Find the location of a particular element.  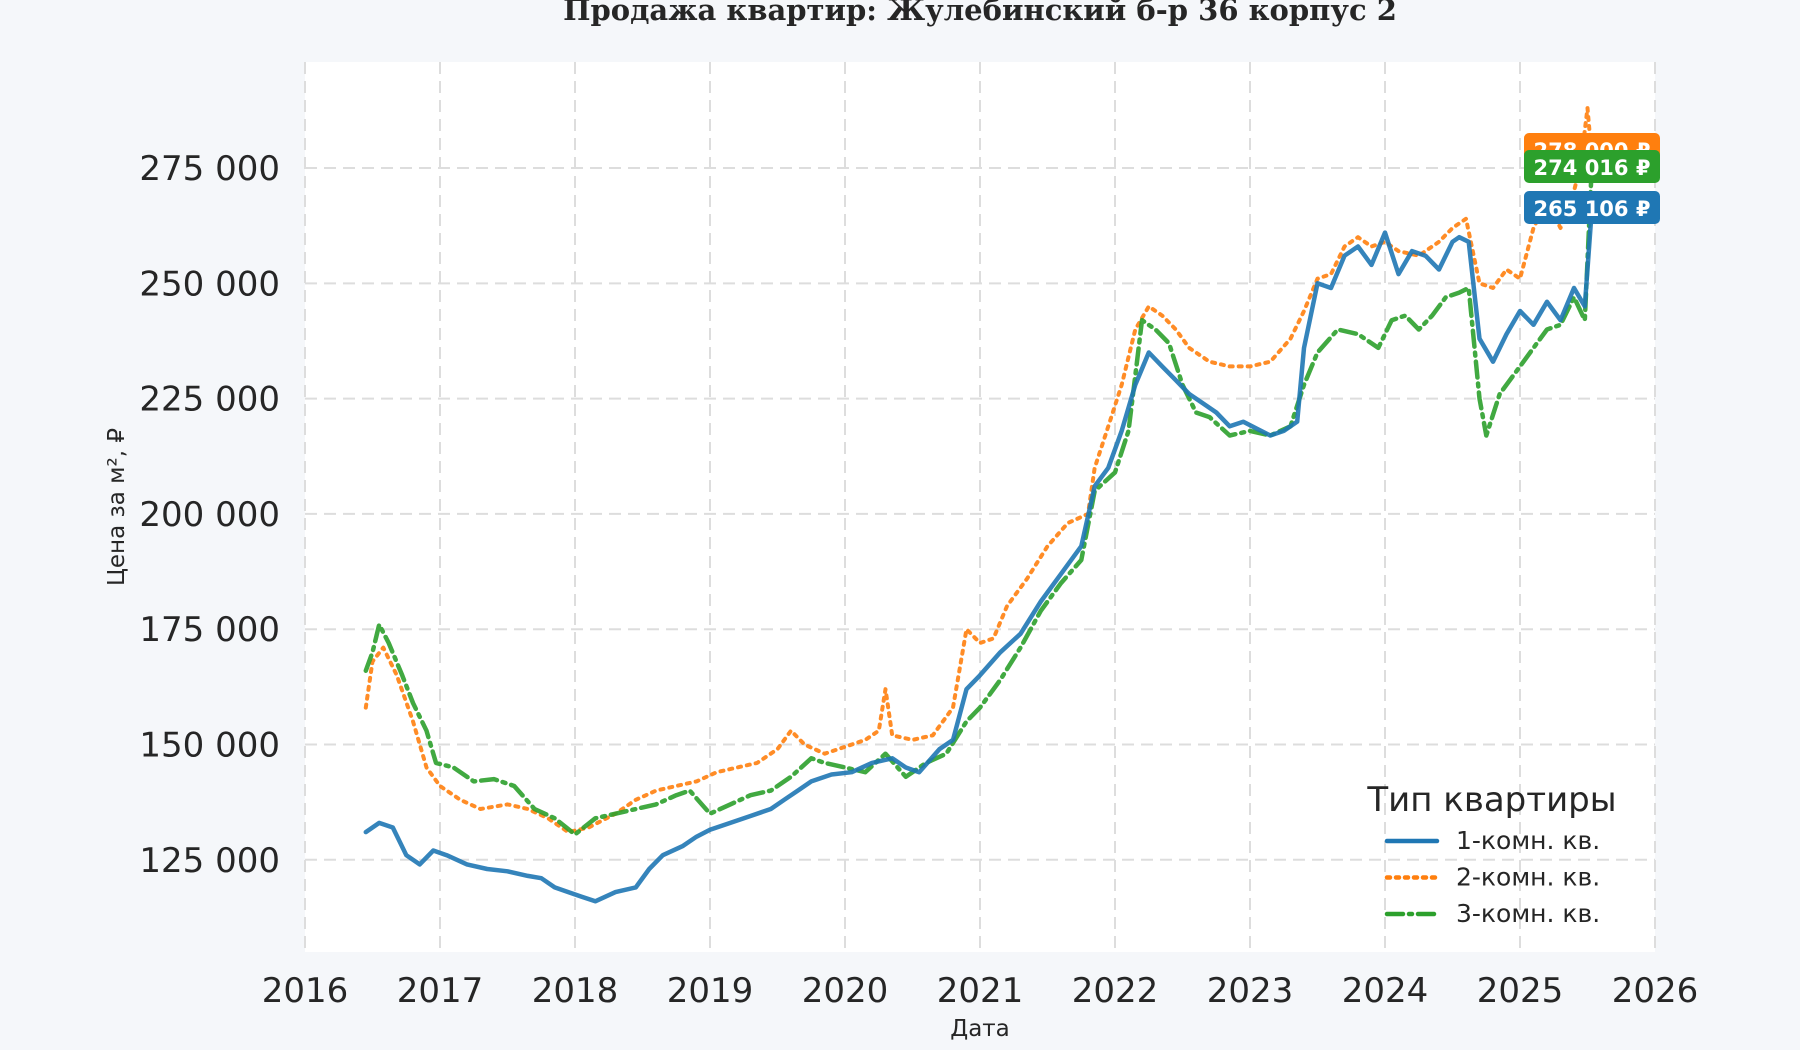

y-tick-label: 175 000 is located at coordinates (209, 630).